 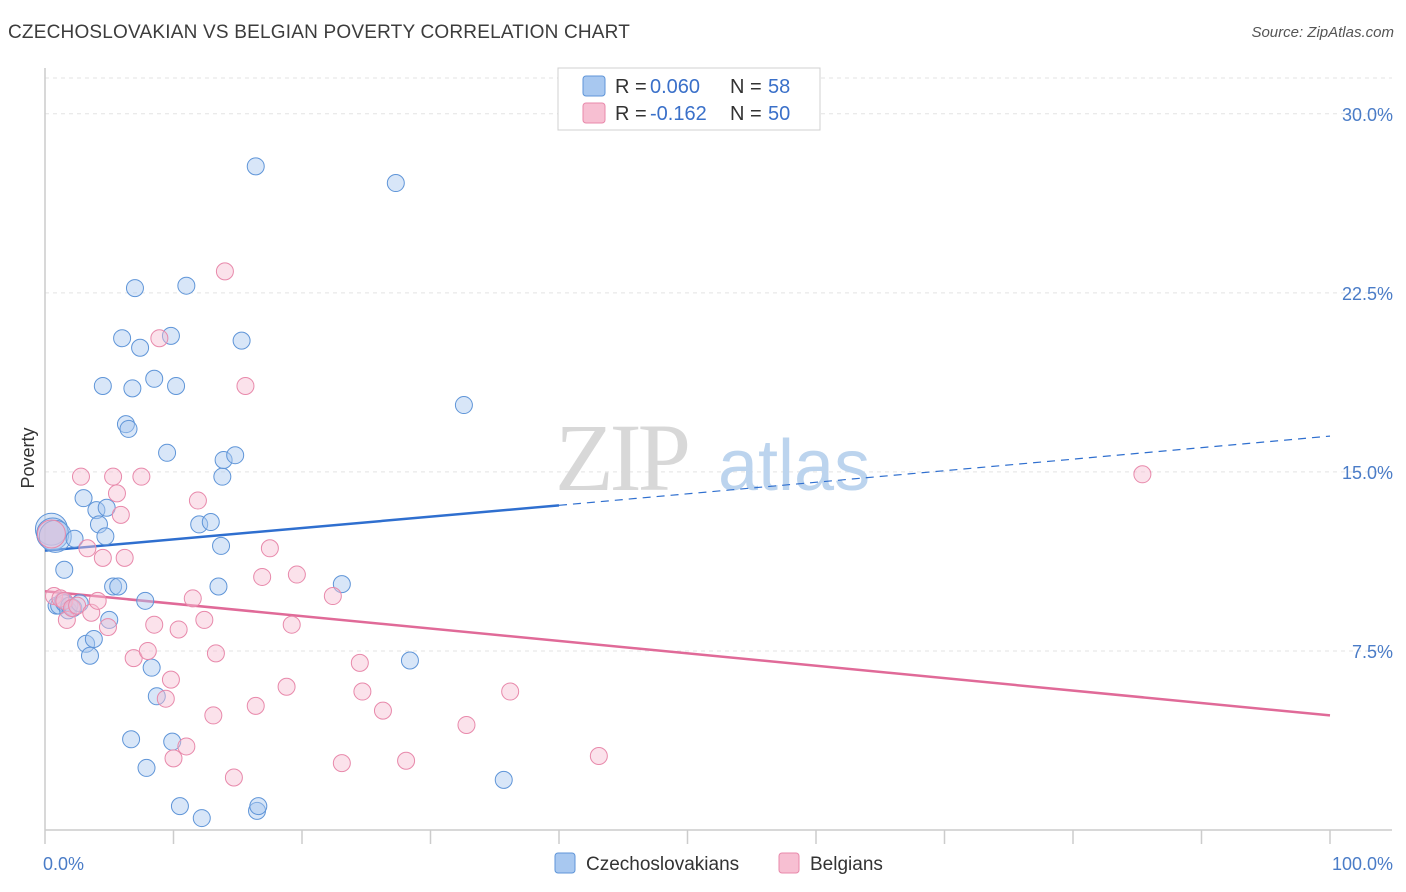 I want to click on series-legend: Czechoslovakians Belgians, so click(x=718, y=863).